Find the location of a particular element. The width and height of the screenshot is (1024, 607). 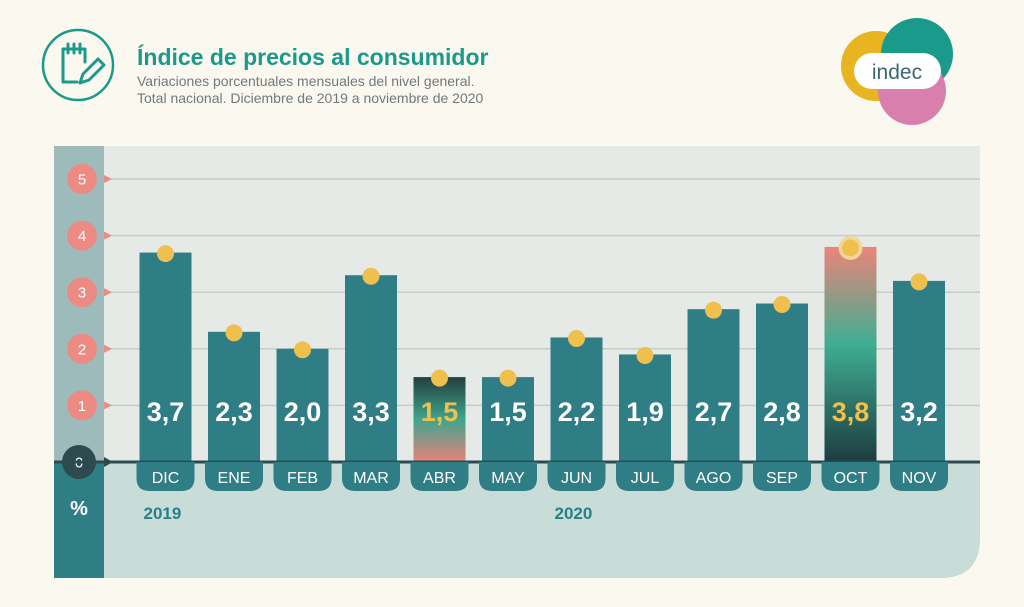

data-point-may is located at coordinates (508, 378).